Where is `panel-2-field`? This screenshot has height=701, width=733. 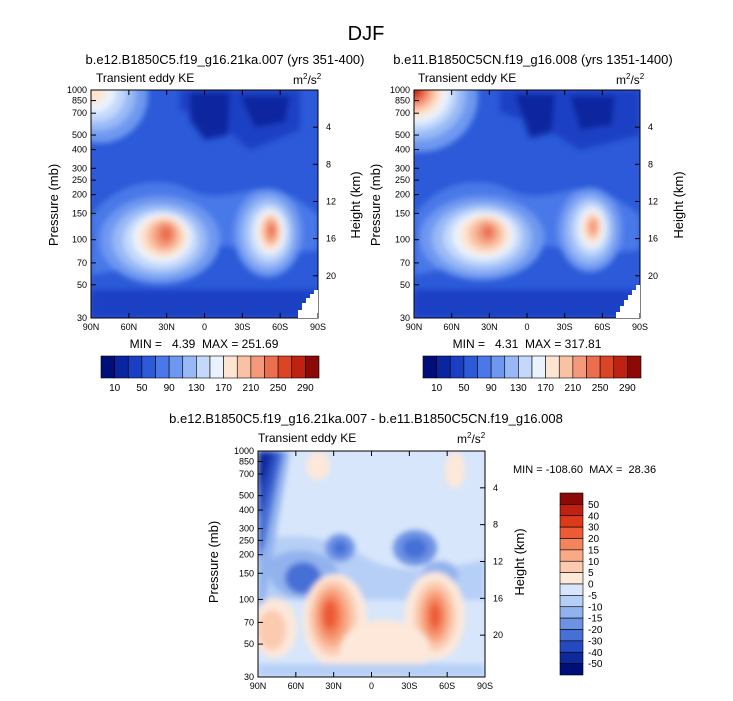 panel-2-field is located at coordinates (527, 204).